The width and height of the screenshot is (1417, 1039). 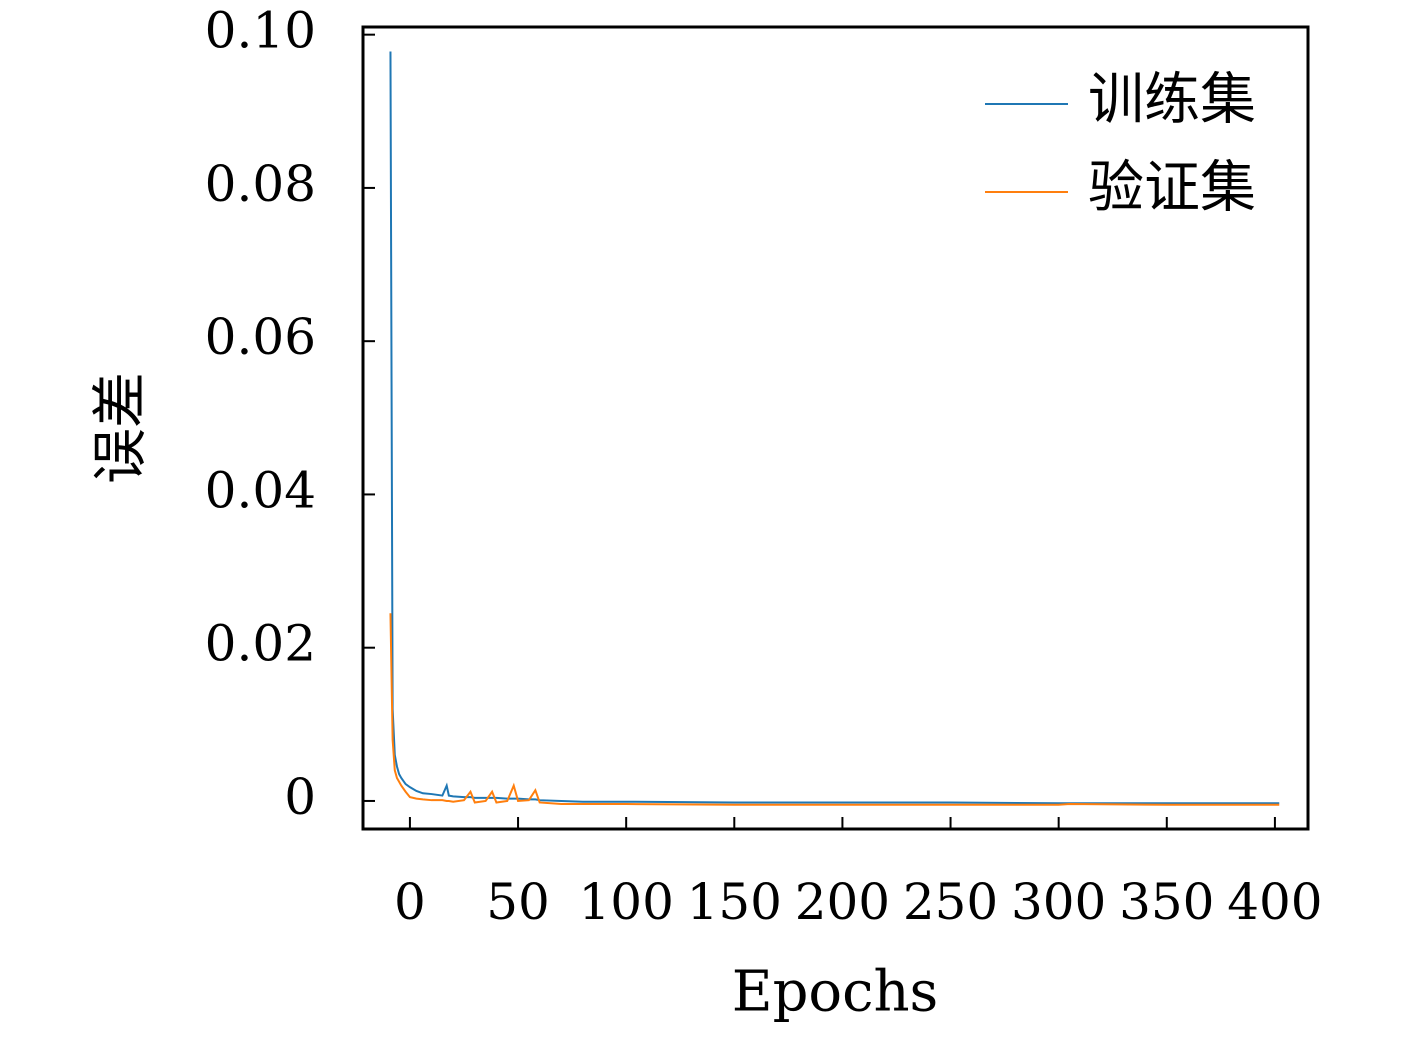 I want to click on y-tick-label: 0.08, so click(x=260, y=184).